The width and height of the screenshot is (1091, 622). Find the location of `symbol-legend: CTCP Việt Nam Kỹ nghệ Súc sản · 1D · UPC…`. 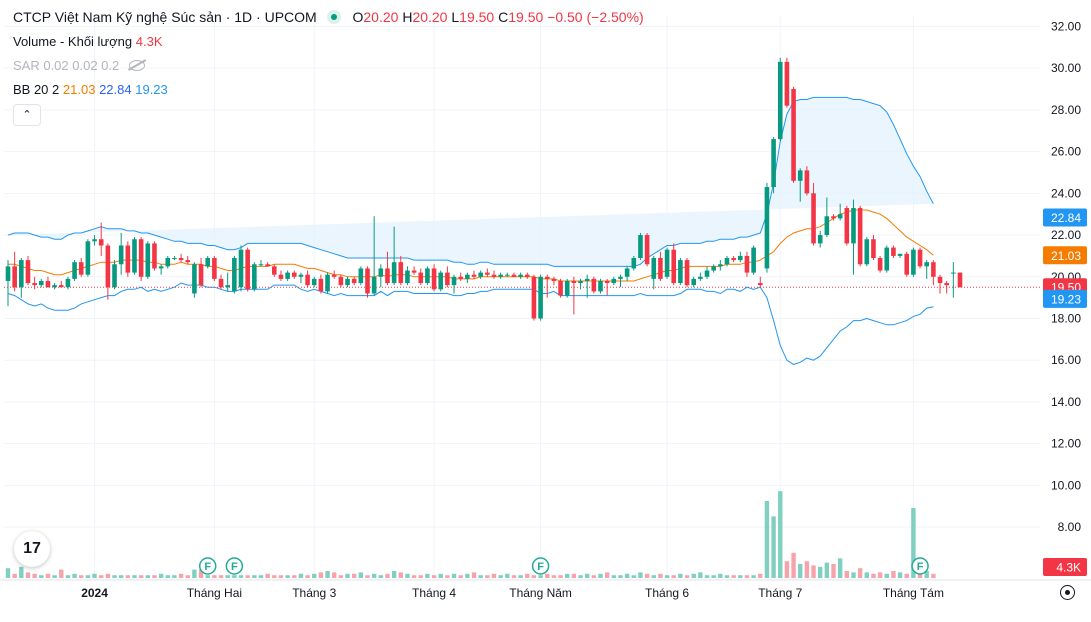

symbol-legend: CTCP Việt Nam Kỹ nghệ Súc sản · 1D · UPC… is located at coordinates (328, 17).